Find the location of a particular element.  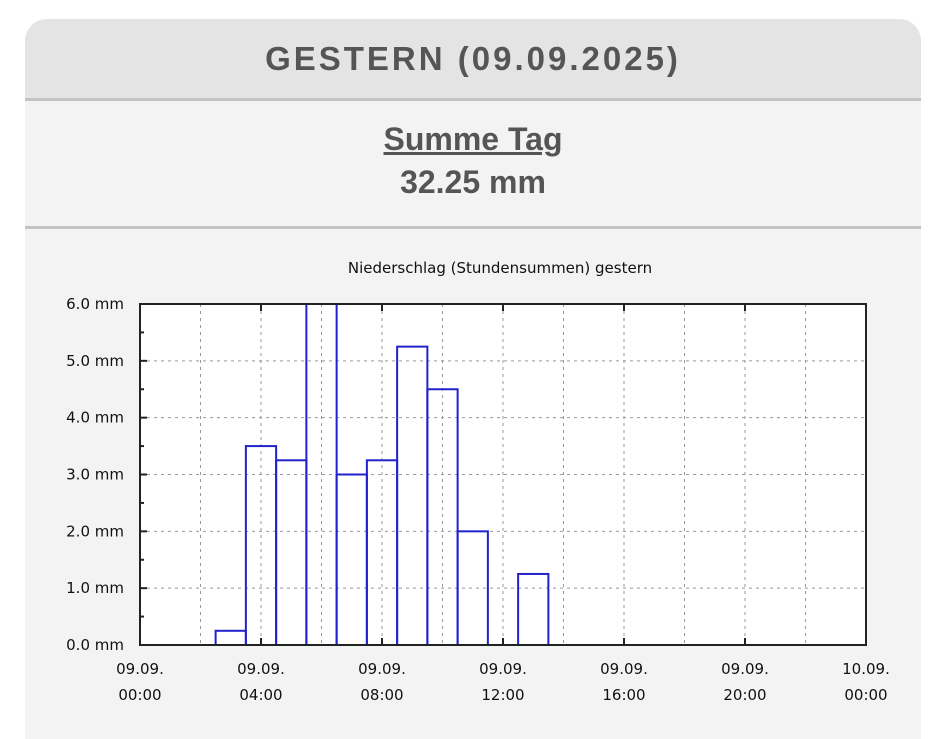

x-tick-label-time: 08:00 is located at coordinates (381, 695).